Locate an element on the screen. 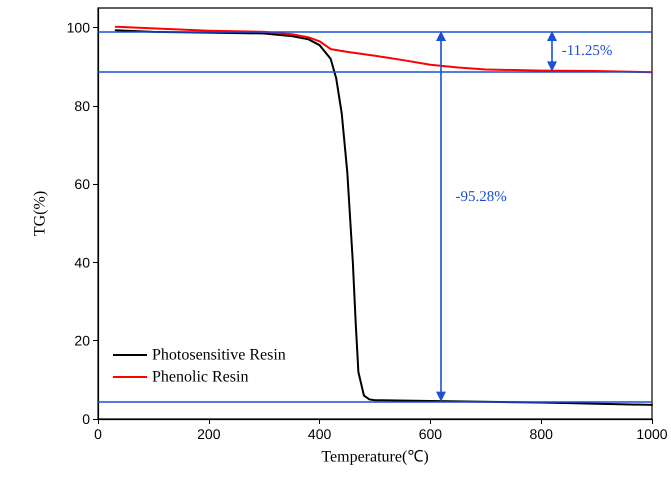 The image size is (671, 485). x-tick-label: 0 is located at coordinates (98, 434).